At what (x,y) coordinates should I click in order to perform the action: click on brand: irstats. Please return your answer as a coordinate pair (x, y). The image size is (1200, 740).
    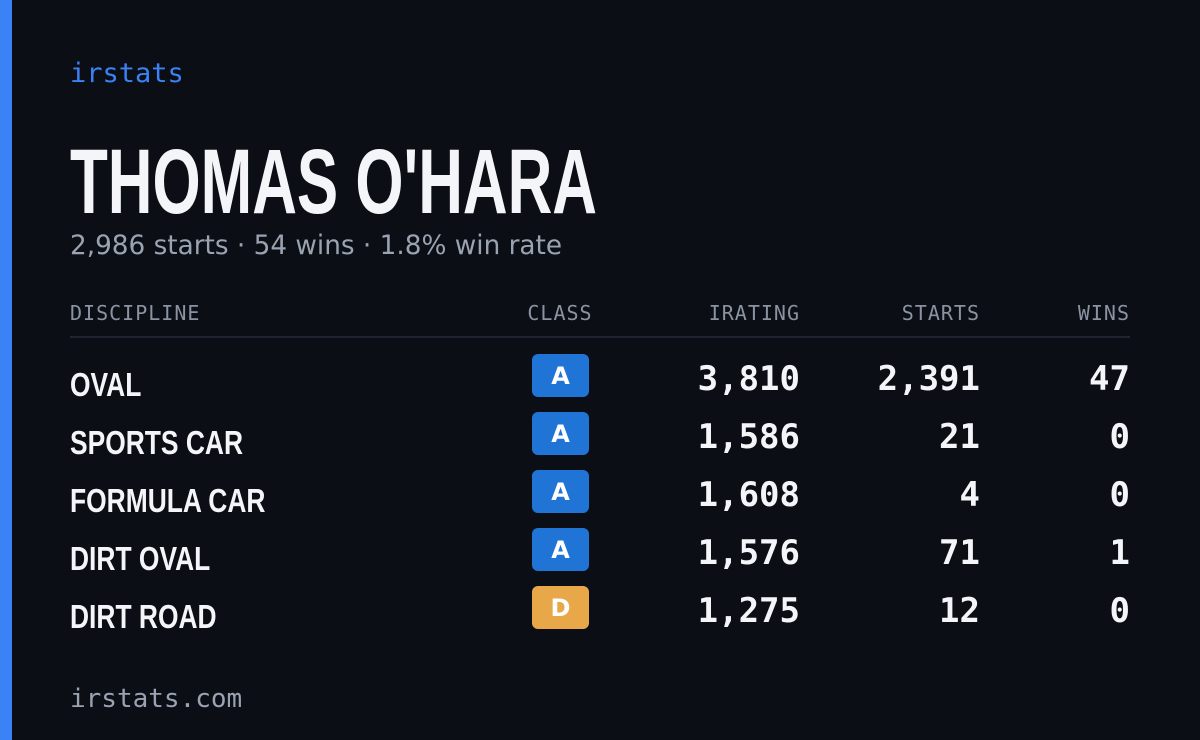
    Looking at the image, I should click on (127, 73).